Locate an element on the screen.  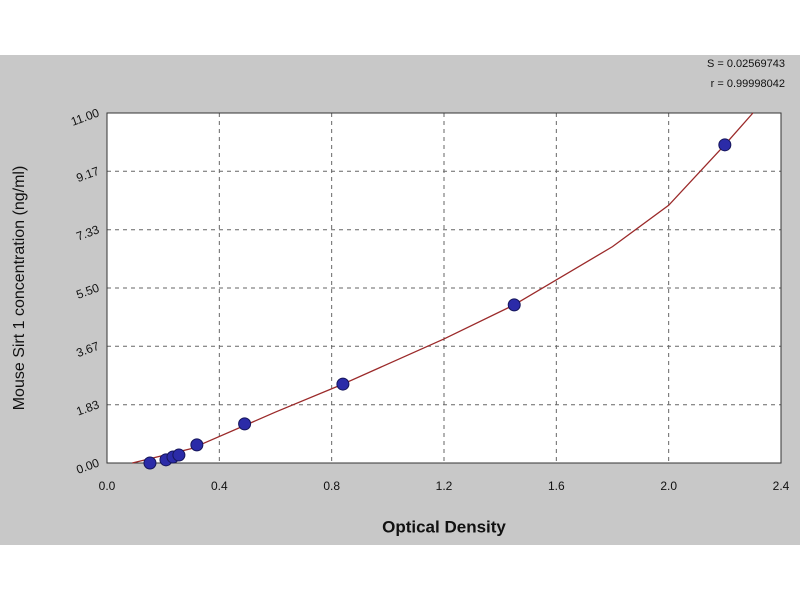
x-tick-label: 0.0 is located at coordinates (107, 486).